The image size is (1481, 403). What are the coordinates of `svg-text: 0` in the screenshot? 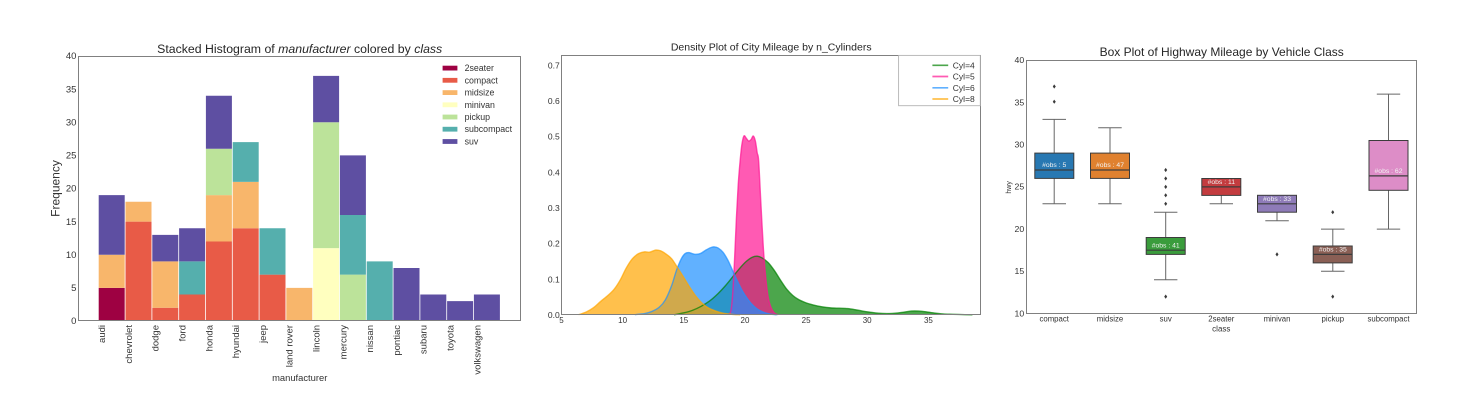 It's located at (73, 321).